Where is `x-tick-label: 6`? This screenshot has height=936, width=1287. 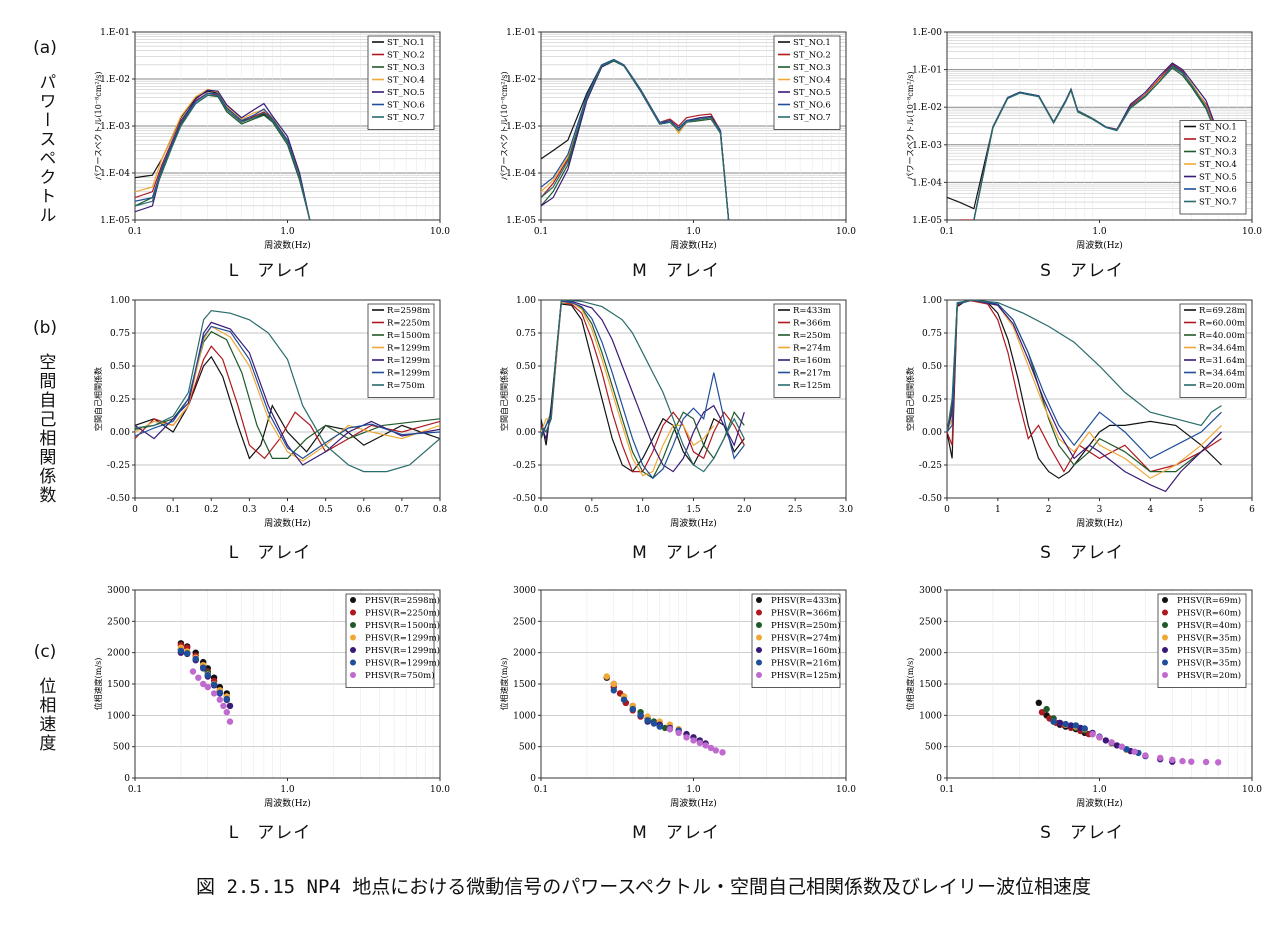 x-tick-label: 6 is located at coordinates (1252, 510).